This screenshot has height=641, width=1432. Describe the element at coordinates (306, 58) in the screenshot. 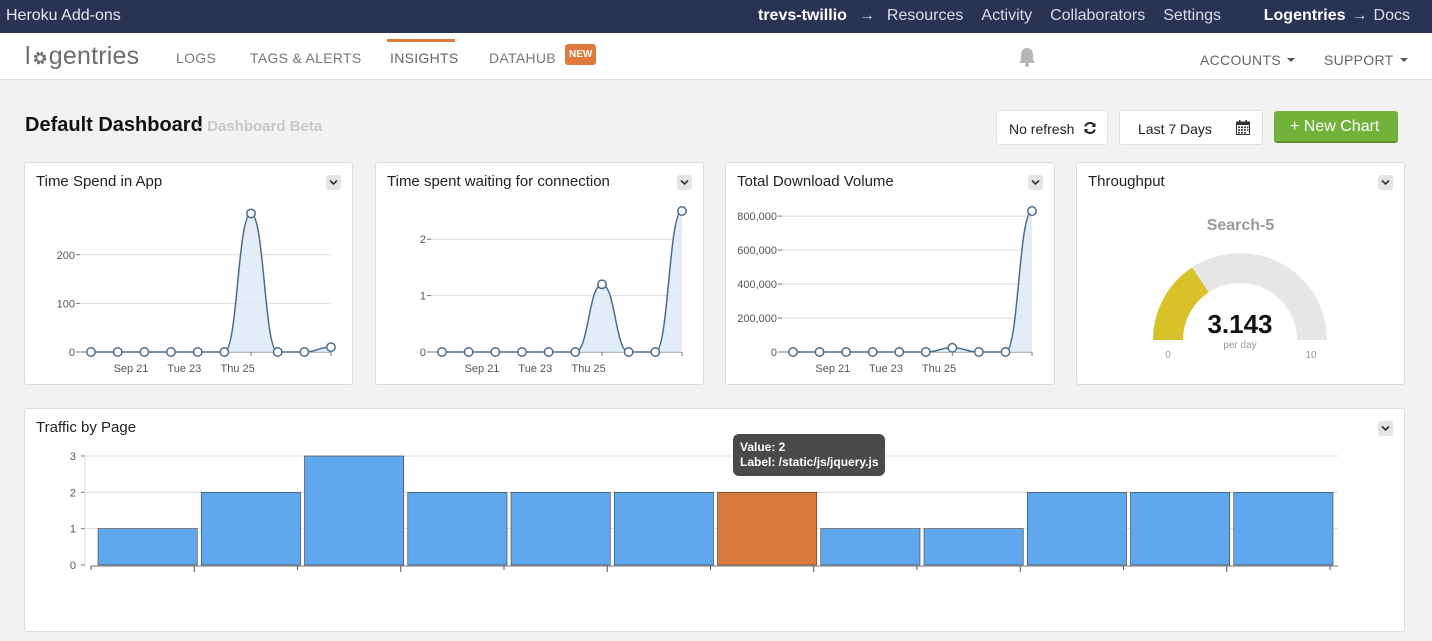

I see `nav-tags-alerts: TAGS & ALERTS` at that location.